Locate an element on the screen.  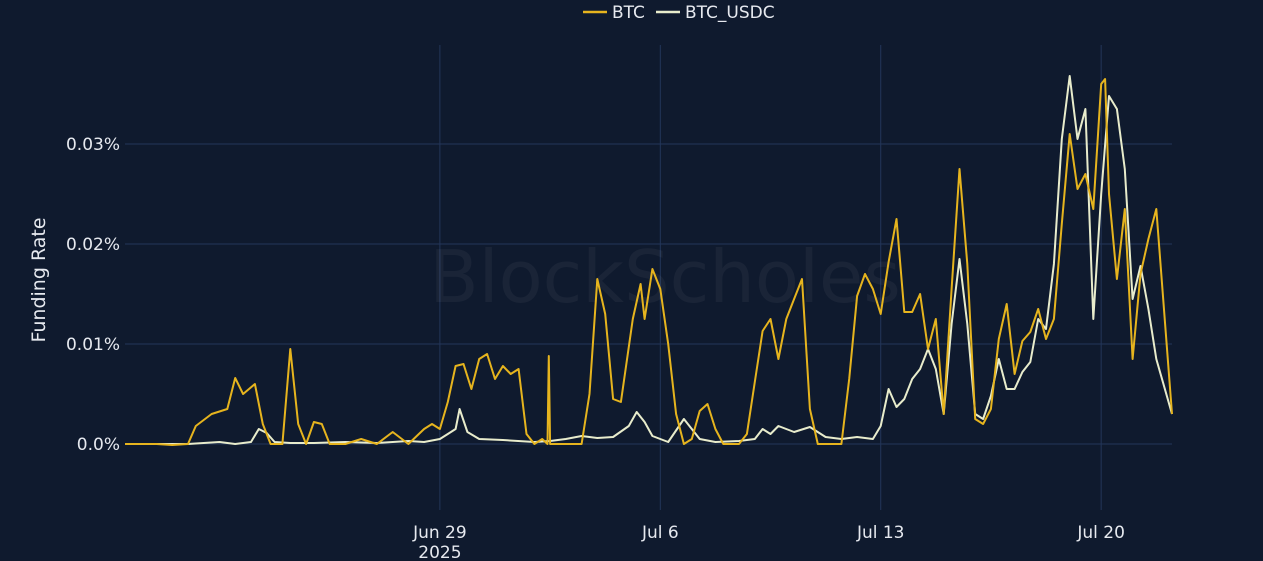
x-tick-year-label: 2025 is located at coordinates (439, 552).